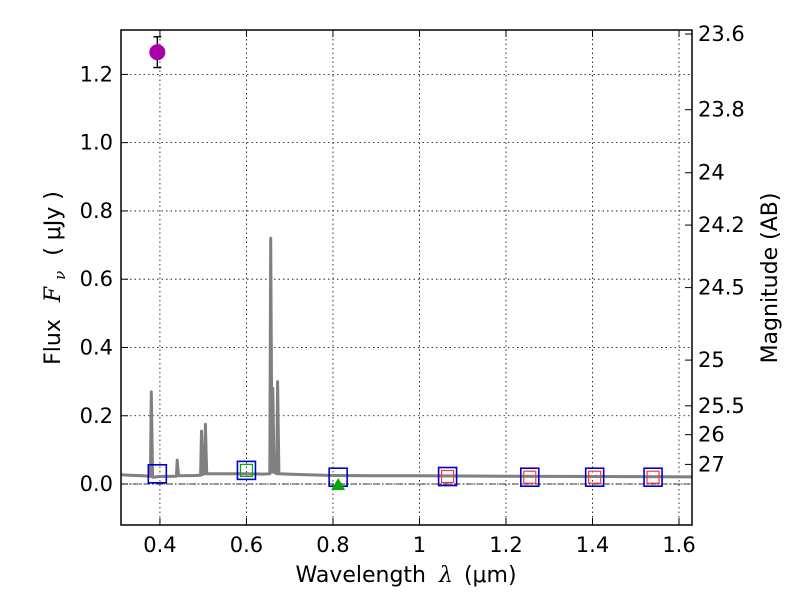  What do you see at coordinates (405, 575) in the screenshot?
I see `x-axis-label: Wavelength λ (μm)` at bounding box center [405, 575].